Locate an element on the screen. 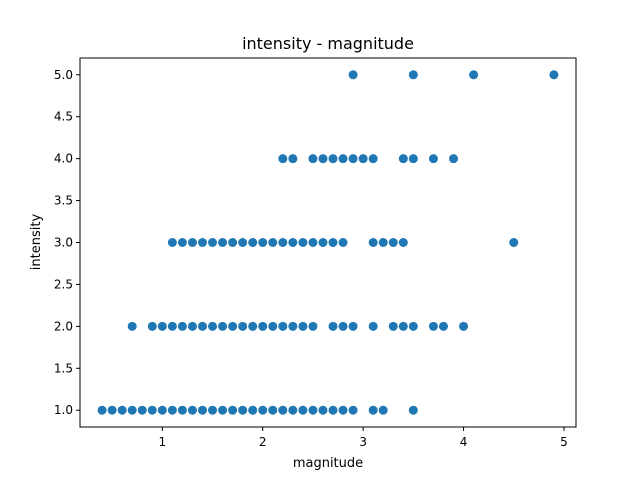 This screenshot has width=640, height=480. x-tick-label: 1 is located at coordinates (163, 442).